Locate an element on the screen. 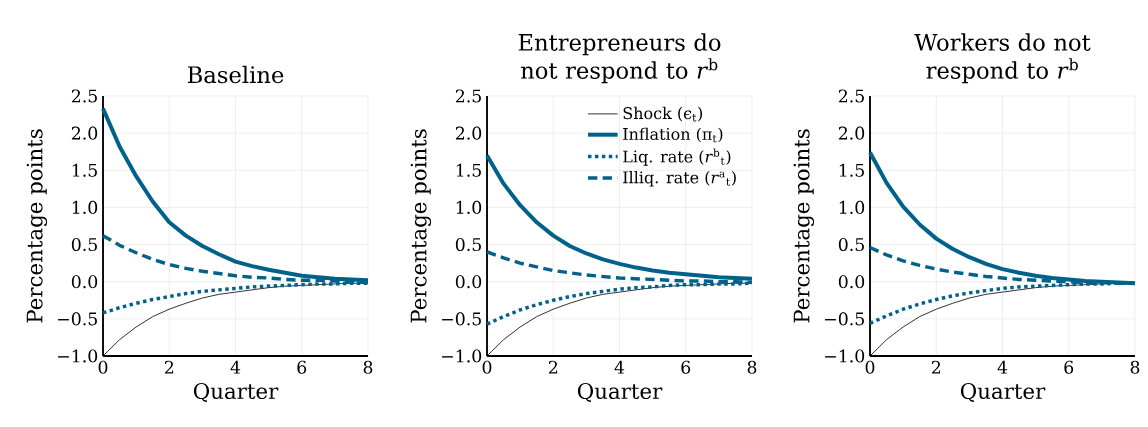 This screenshot has width=1148, height=427. legend-label: Shock (ϵ$_{t}$) is located at coordinates (663, 114).